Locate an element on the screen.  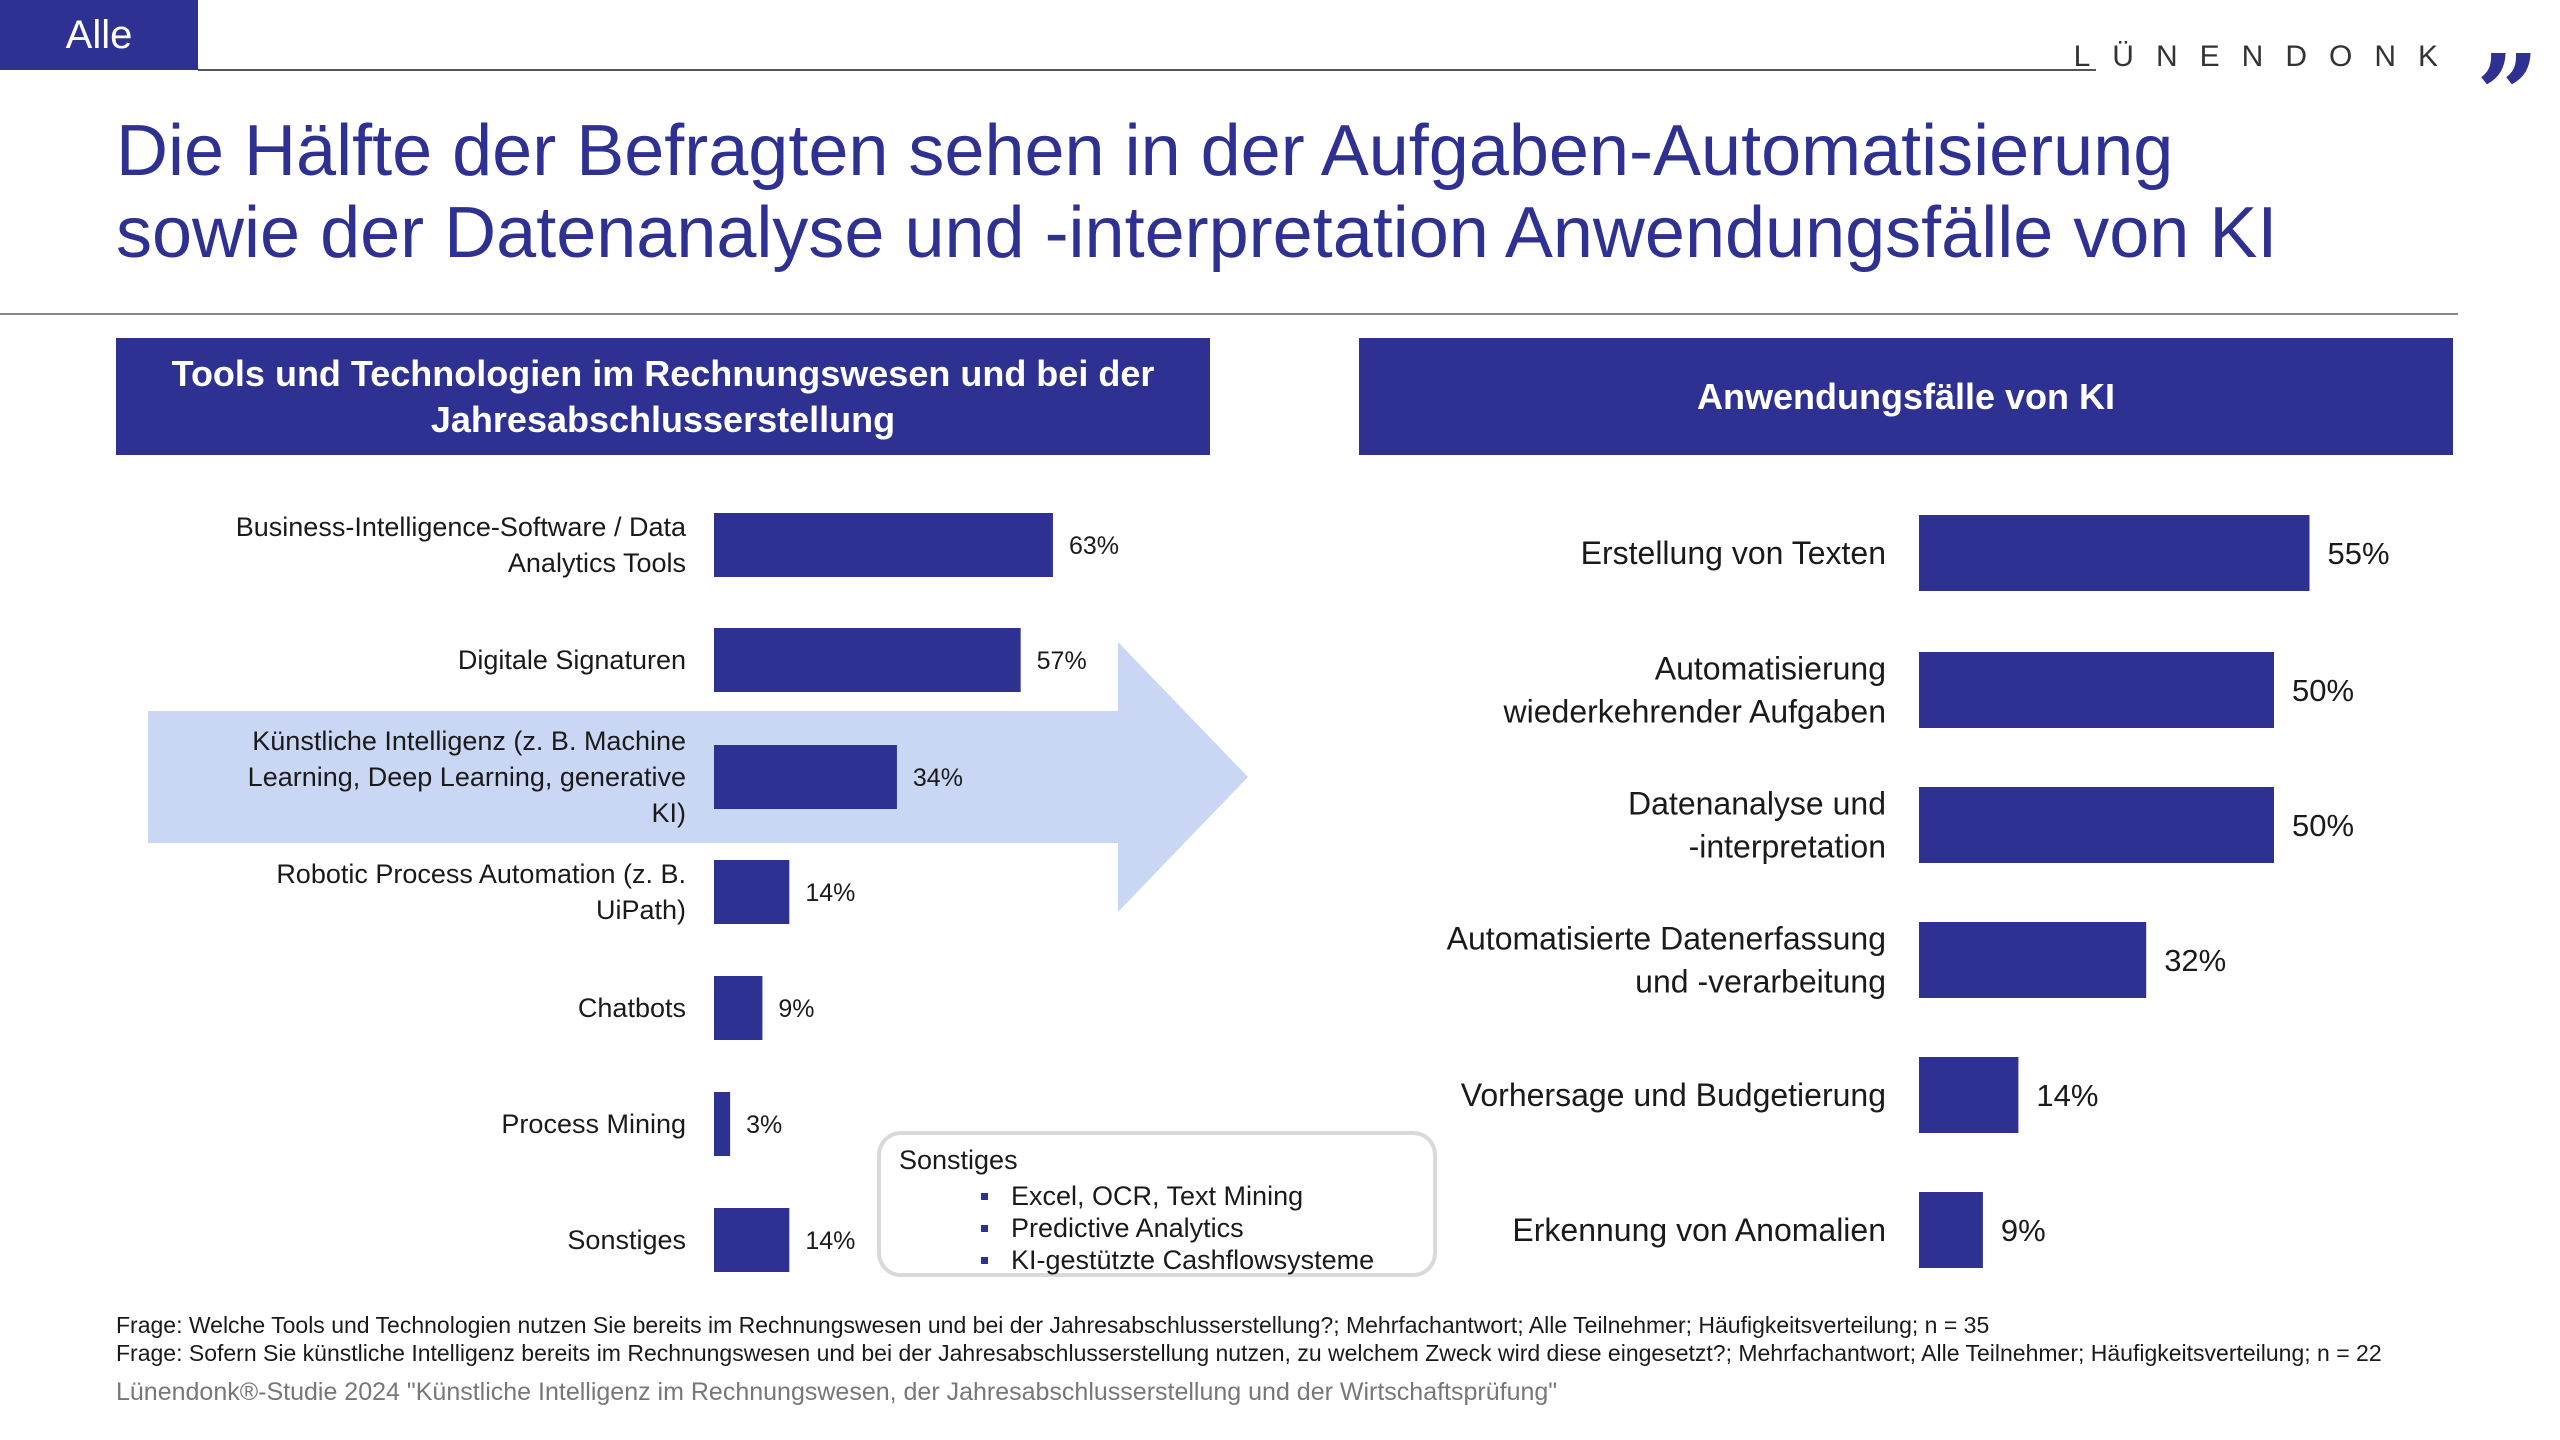
category-label: Chatbots is located at coordinates (632, 1008).